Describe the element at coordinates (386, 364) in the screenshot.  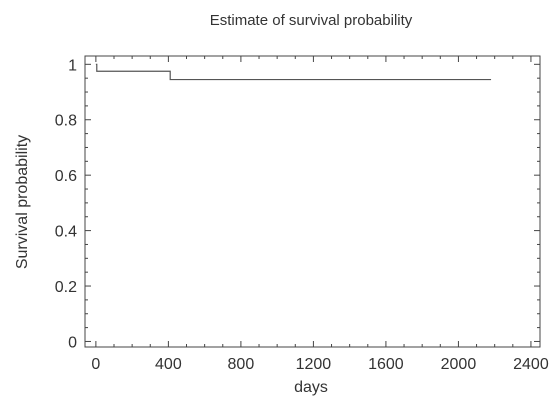
I see `x-tick-label: 1600` at that location.